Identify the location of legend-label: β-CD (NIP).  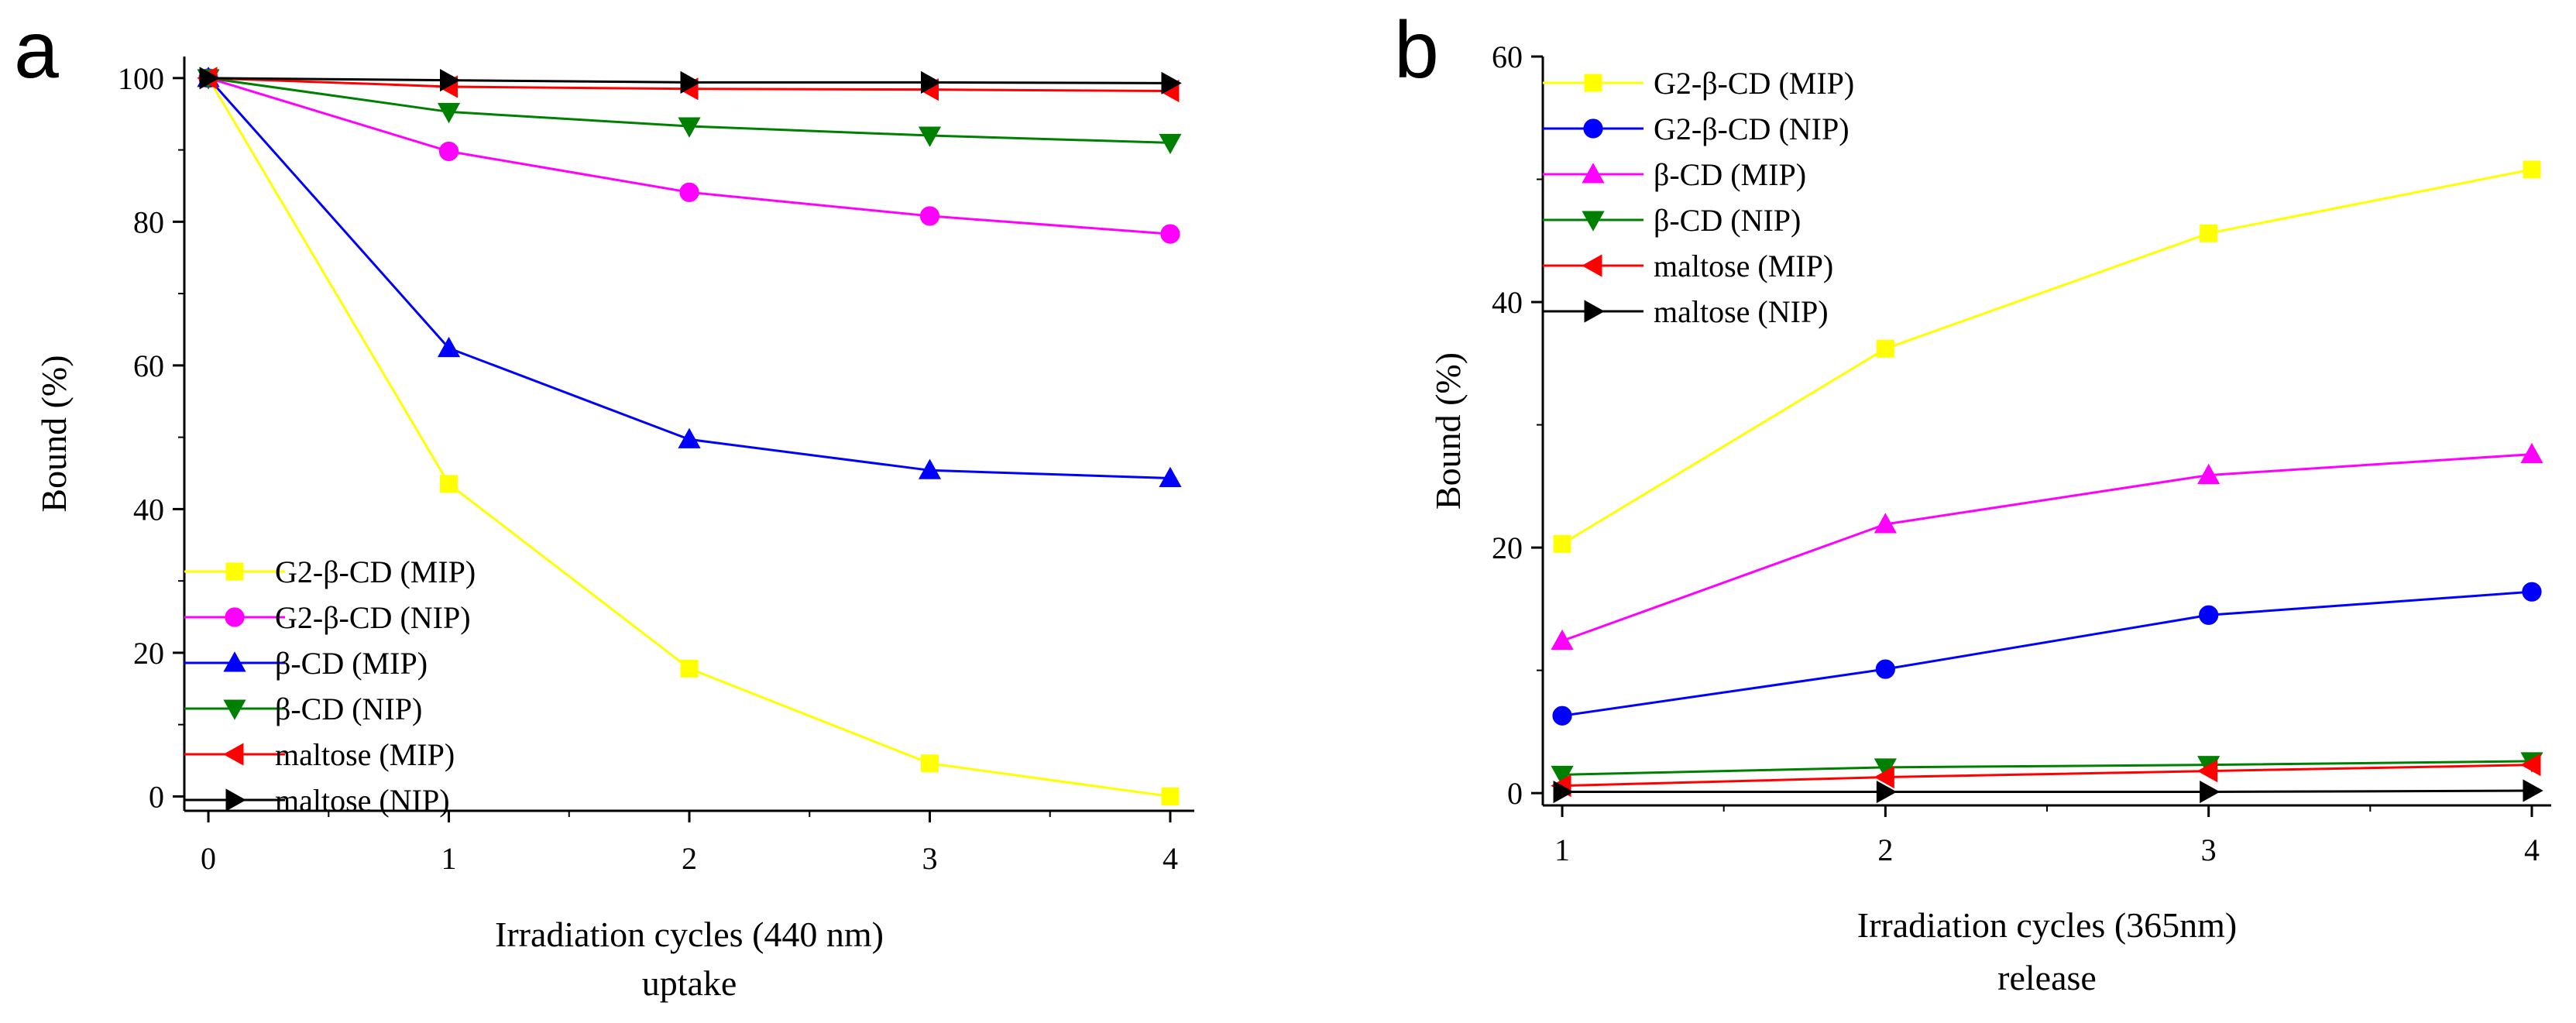
(1727, 220).